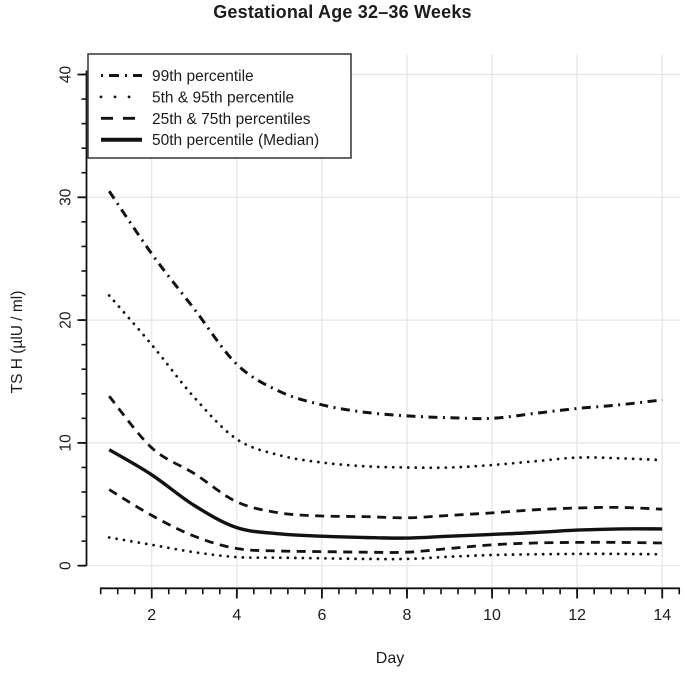  What do you see at coordinates (321, 615) in the screenshot?
I see `x-axis-tick-label: 6` at bounding box center [321, 615].